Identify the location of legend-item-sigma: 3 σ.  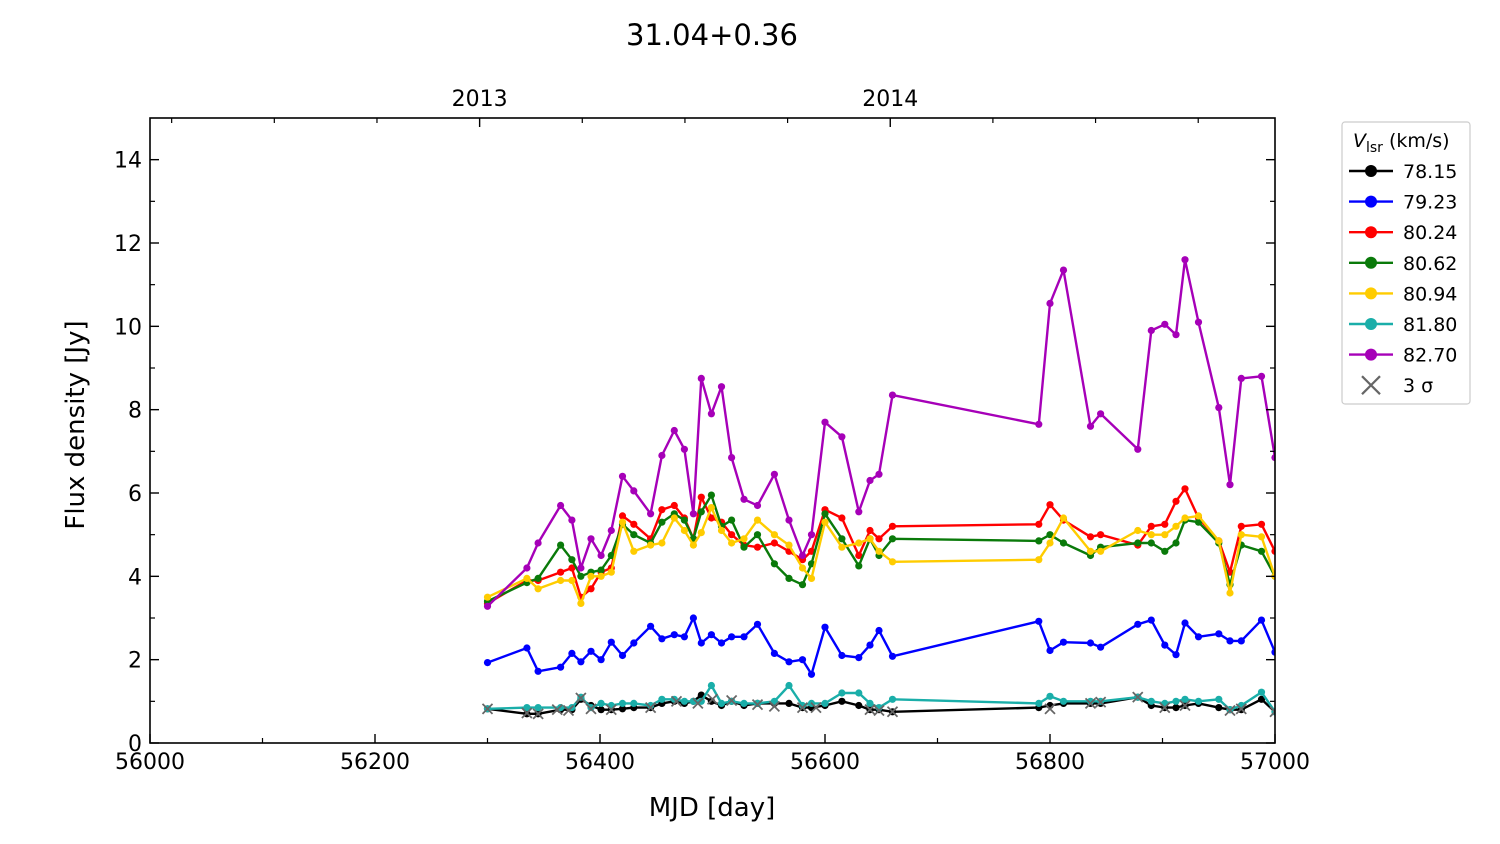
(1397, 386).